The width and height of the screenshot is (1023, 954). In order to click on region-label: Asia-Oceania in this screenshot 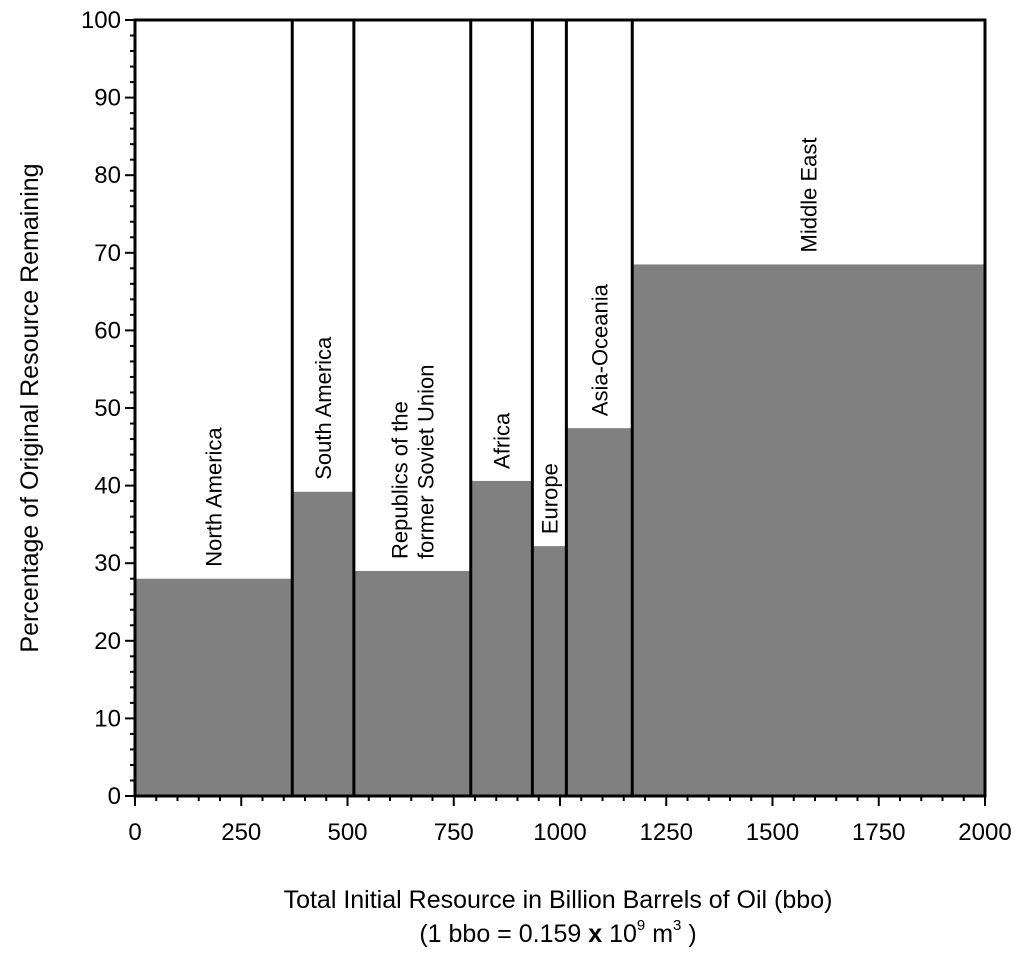, I will do `click(599, 349)`.